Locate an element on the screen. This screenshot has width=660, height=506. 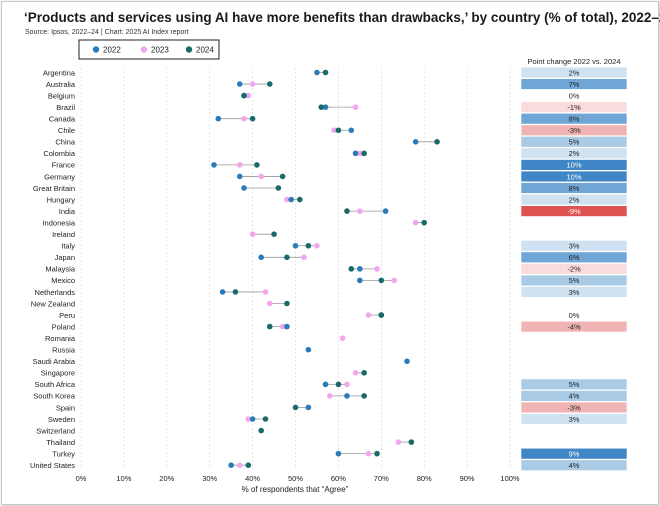
change-value: 0% is located at coordinates (574, 95).